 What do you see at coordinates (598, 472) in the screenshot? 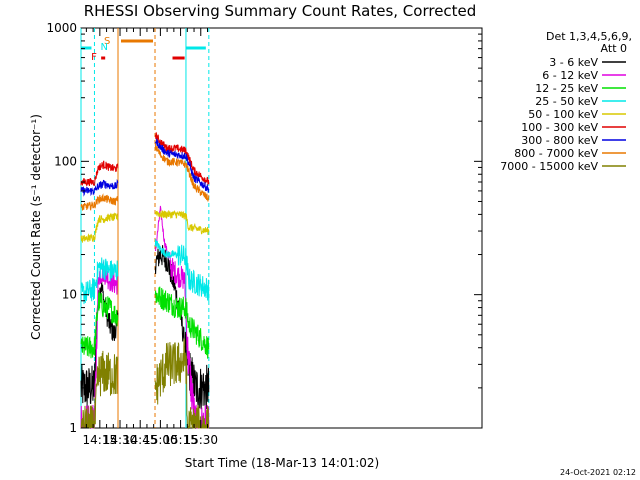
I see `generation-timestamp: 24-Oct-2021 02:12` at bounding box center [598, 472].